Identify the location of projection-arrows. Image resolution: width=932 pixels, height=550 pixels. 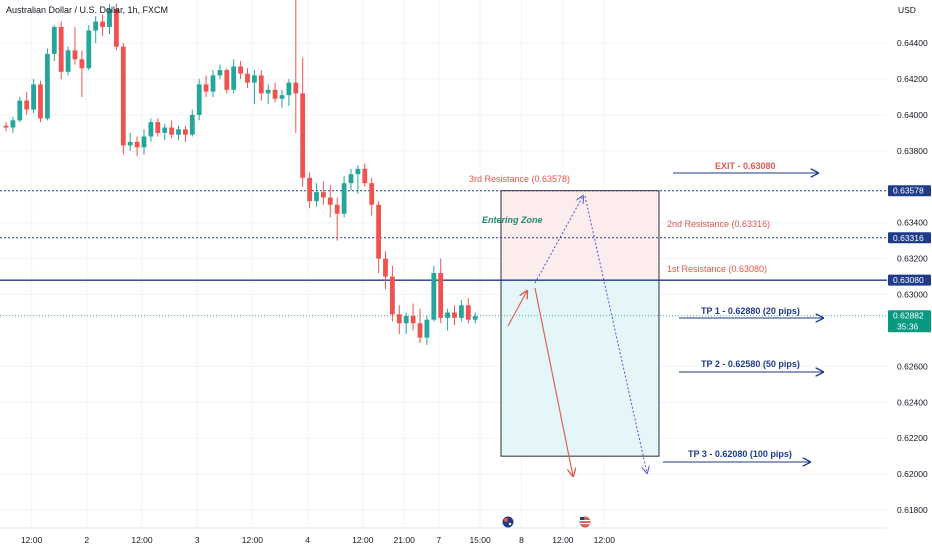
(577, 336).